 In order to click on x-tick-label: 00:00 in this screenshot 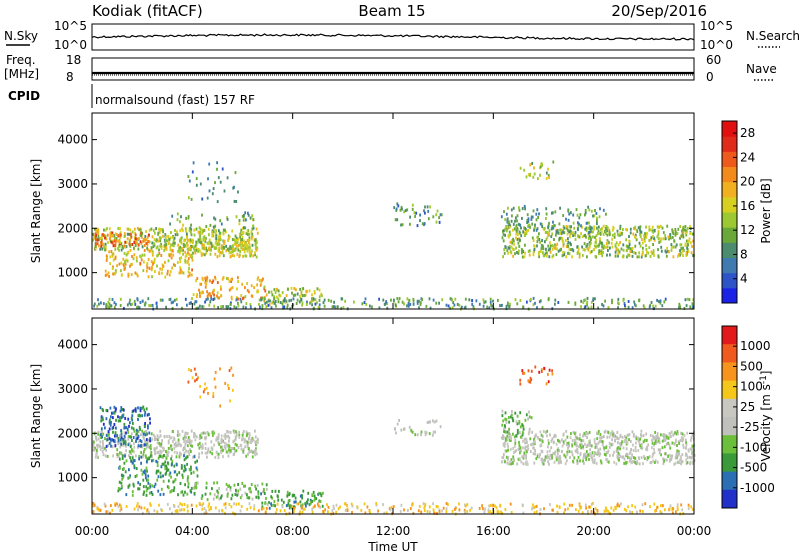, I will do `click(92, 531)`.